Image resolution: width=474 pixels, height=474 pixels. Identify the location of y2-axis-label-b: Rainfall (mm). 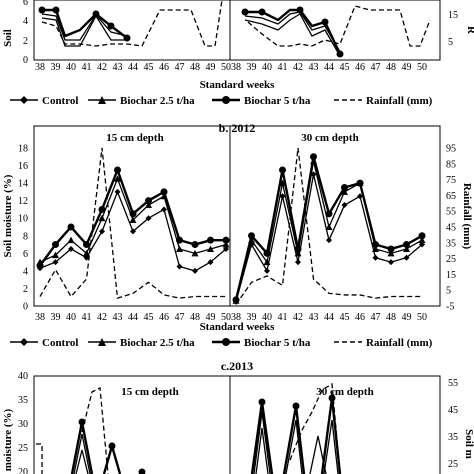
(467, 216).